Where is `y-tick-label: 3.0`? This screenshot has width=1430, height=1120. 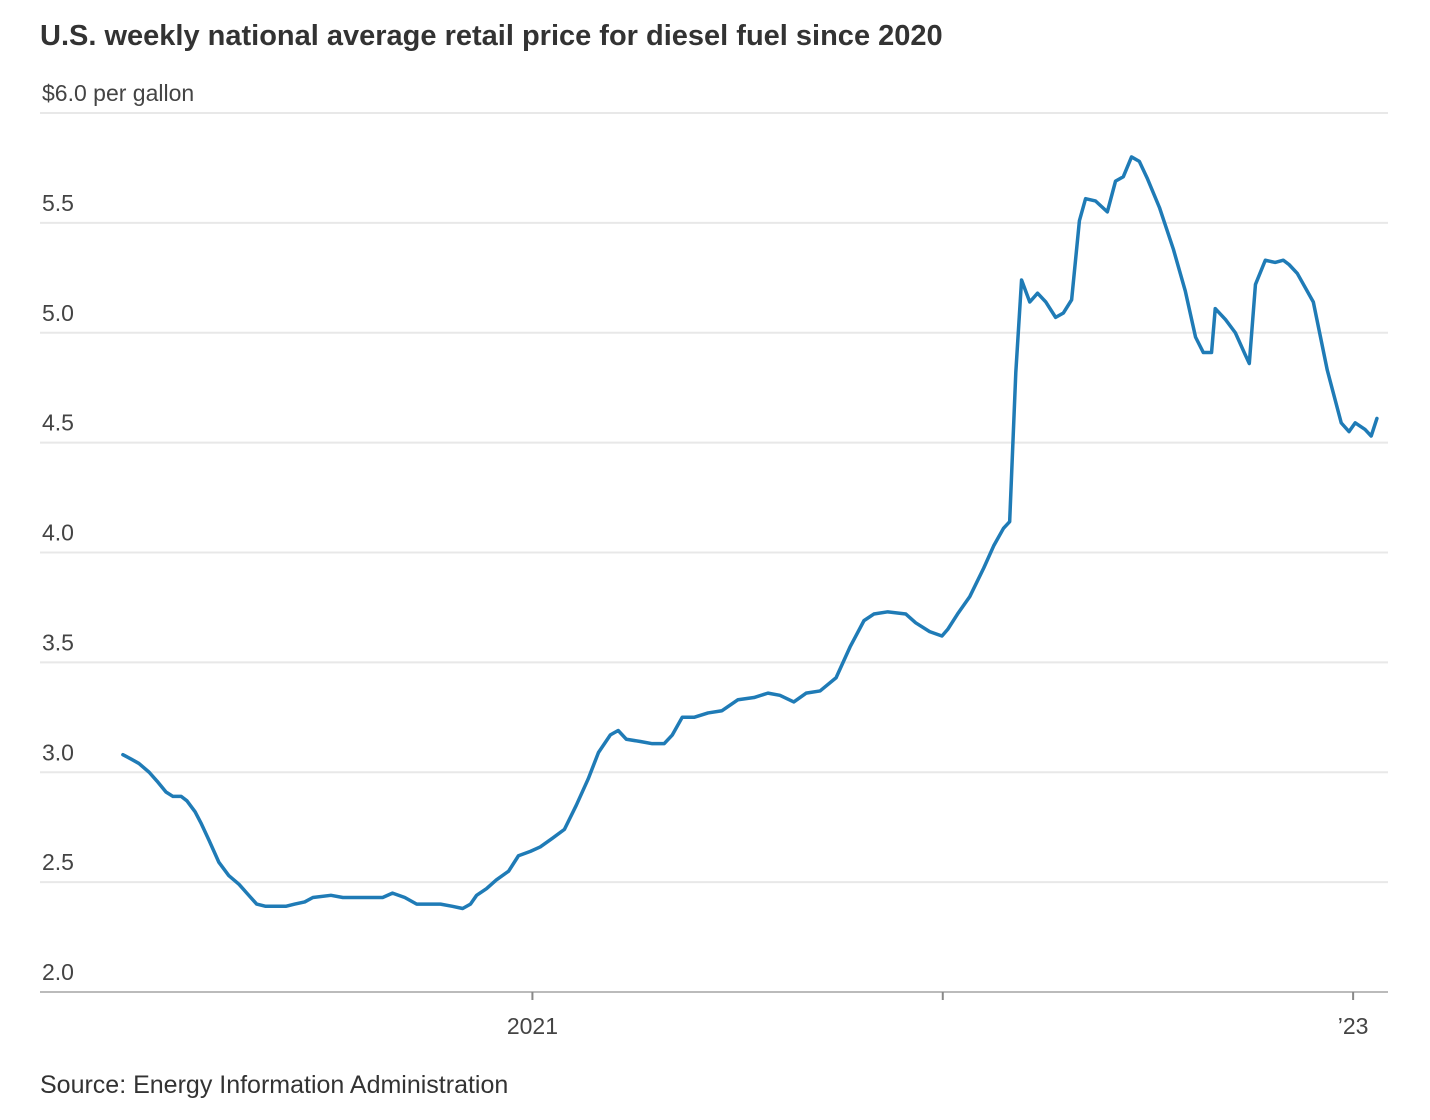 y-tick-label: 3.0 is located at coordinates (58, 752).